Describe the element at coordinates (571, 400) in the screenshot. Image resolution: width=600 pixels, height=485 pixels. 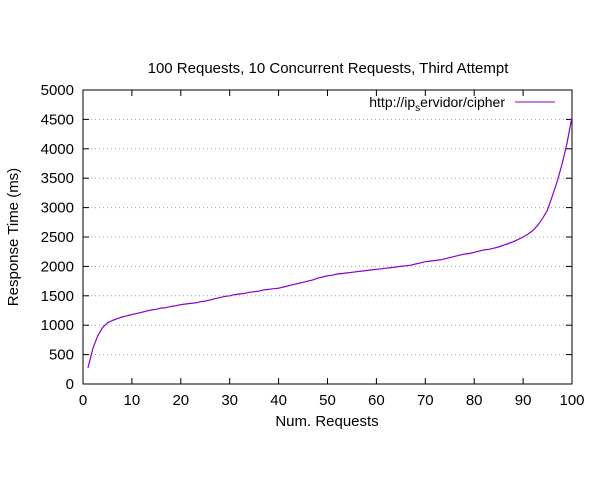
I see `x-tick-label: 100` at that location.